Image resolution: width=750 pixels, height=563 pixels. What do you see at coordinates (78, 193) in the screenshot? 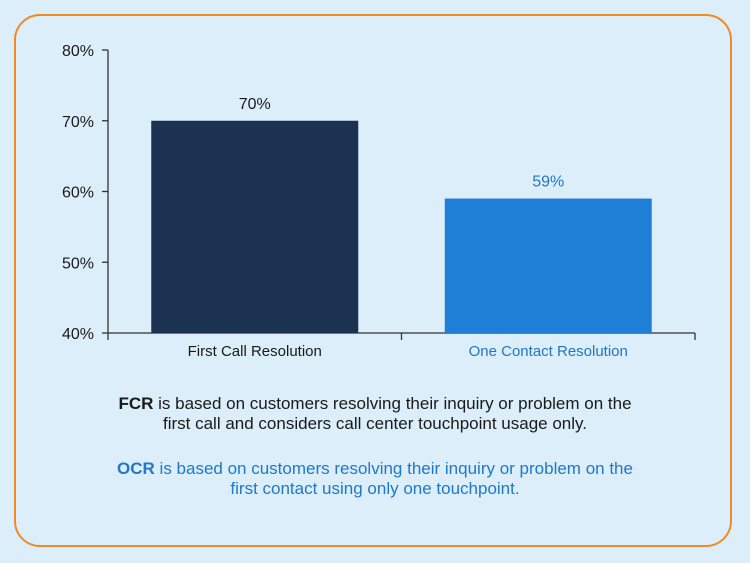
I see `y-tick-label: 60%` at bounding box center [78, 193].